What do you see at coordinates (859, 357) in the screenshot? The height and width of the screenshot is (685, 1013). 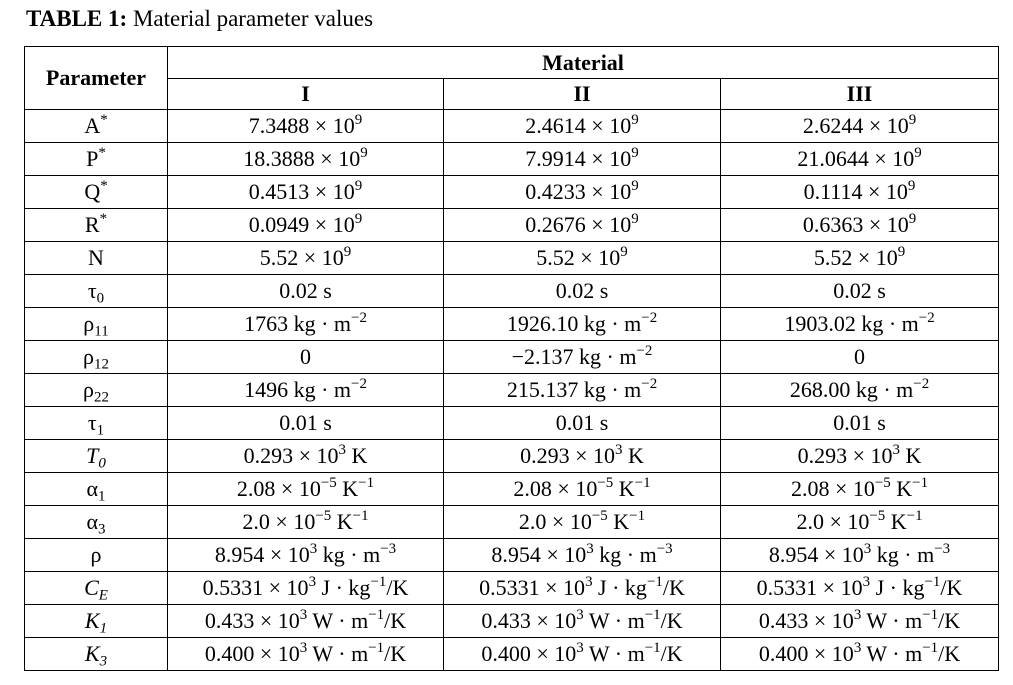 I see `value-cell: 0` at bounding box center [859, 357].